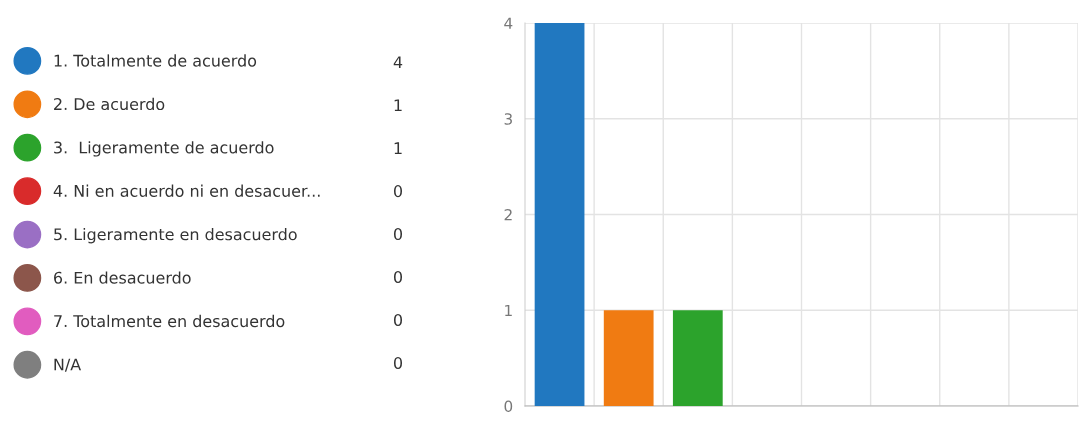 The image size is (1081, 428). What do you see at coordinates (175, 235) in the screenshot?
I see `legend-label: 5. Ligeramente en desacuerdo` at bounding box center [175, 235].